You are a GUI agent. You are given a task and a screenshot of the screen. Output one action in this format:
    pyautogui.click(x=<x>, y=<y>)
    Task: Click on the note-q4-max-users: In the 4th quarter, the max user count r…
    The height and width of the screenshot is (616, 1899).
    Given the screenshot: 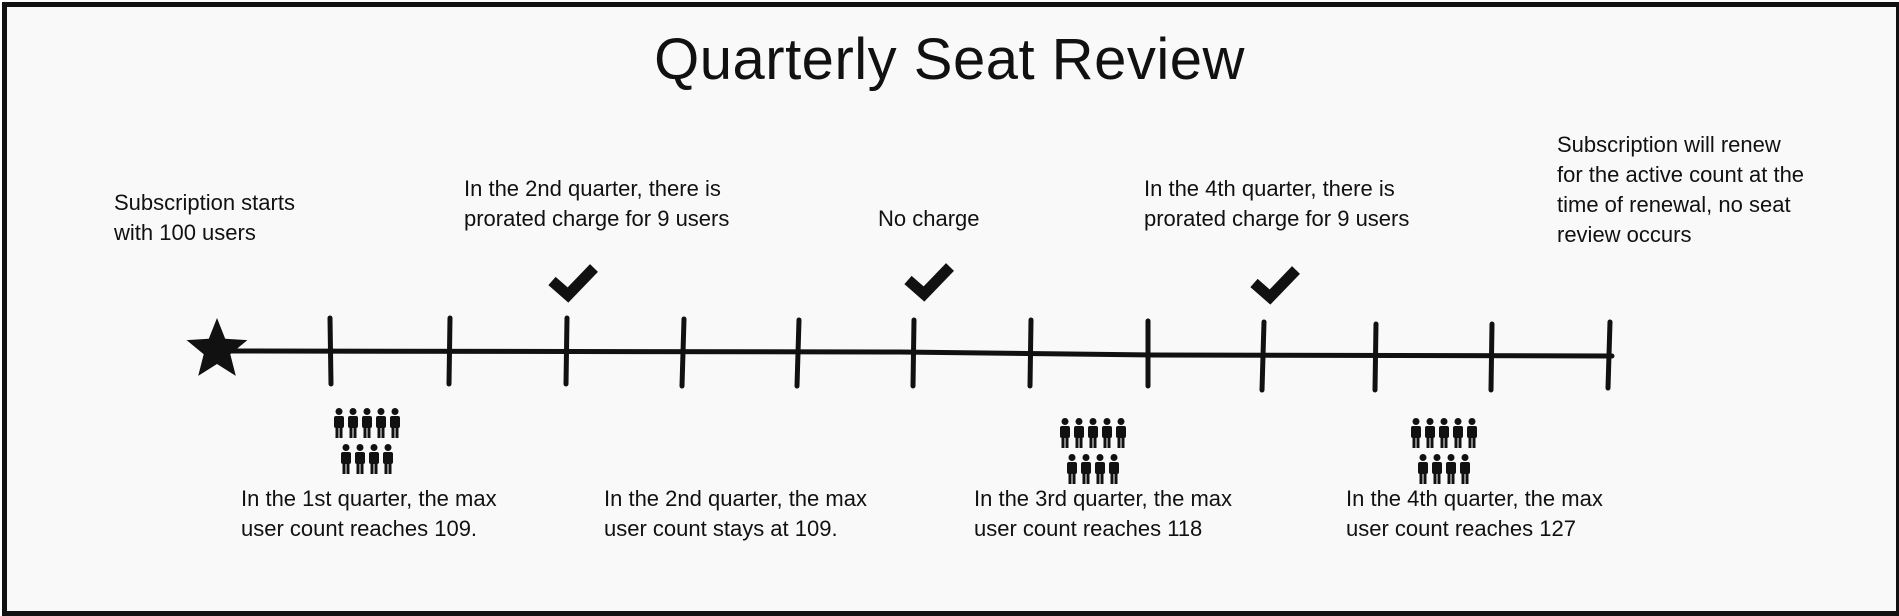 What is the action you would take?
    pyautogui.click(x=1474, y=513)
    